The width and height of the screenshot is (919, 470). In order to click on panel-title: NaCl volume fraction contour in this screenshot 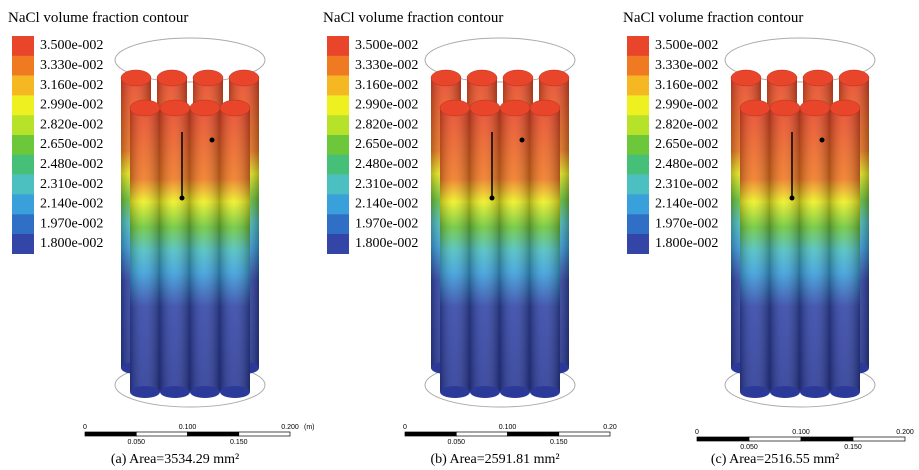, I will do `click(413, 18)`.